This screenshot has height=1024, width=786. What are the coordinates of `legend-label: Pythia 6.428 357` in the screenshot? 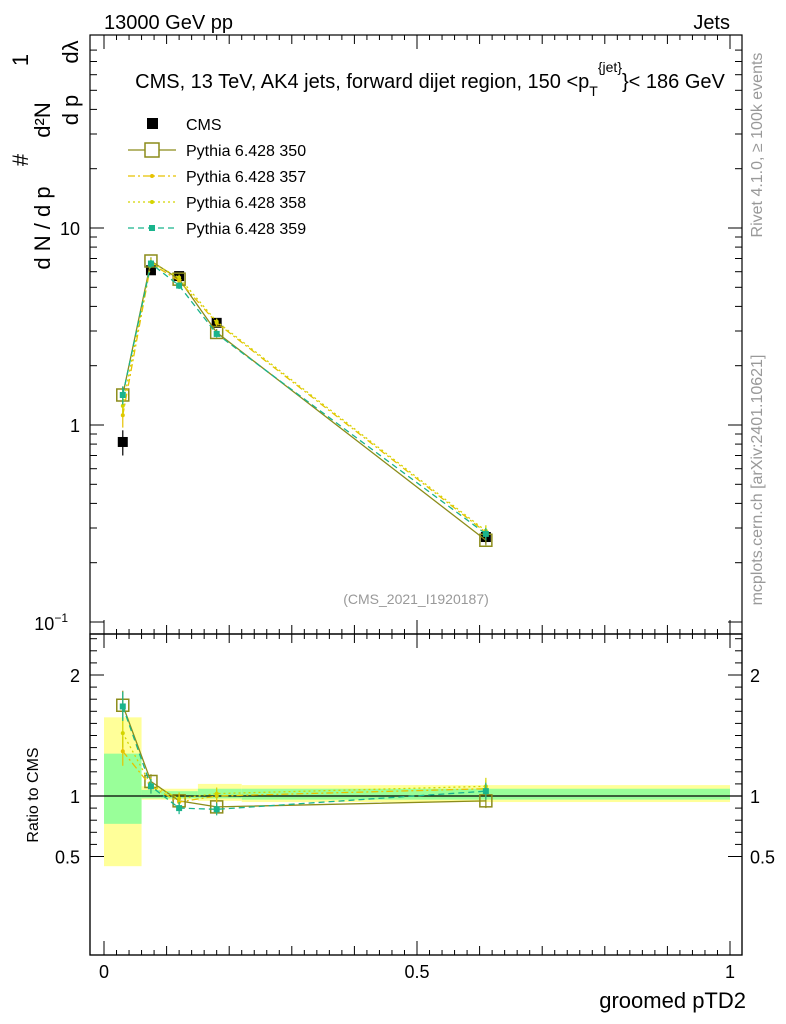 It's located at (246, 177).